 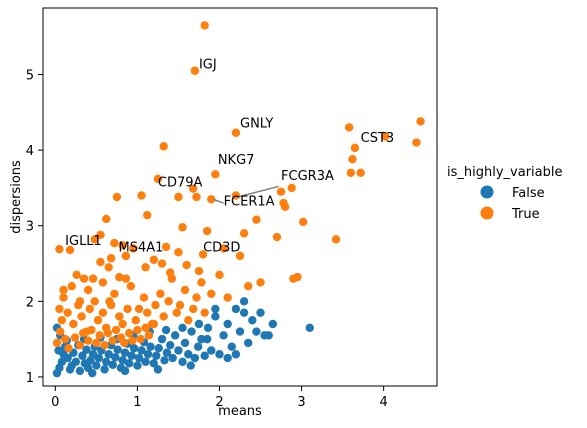 I want to click on gene-label-igll1: IGLL1, so click(x=83, y=241).